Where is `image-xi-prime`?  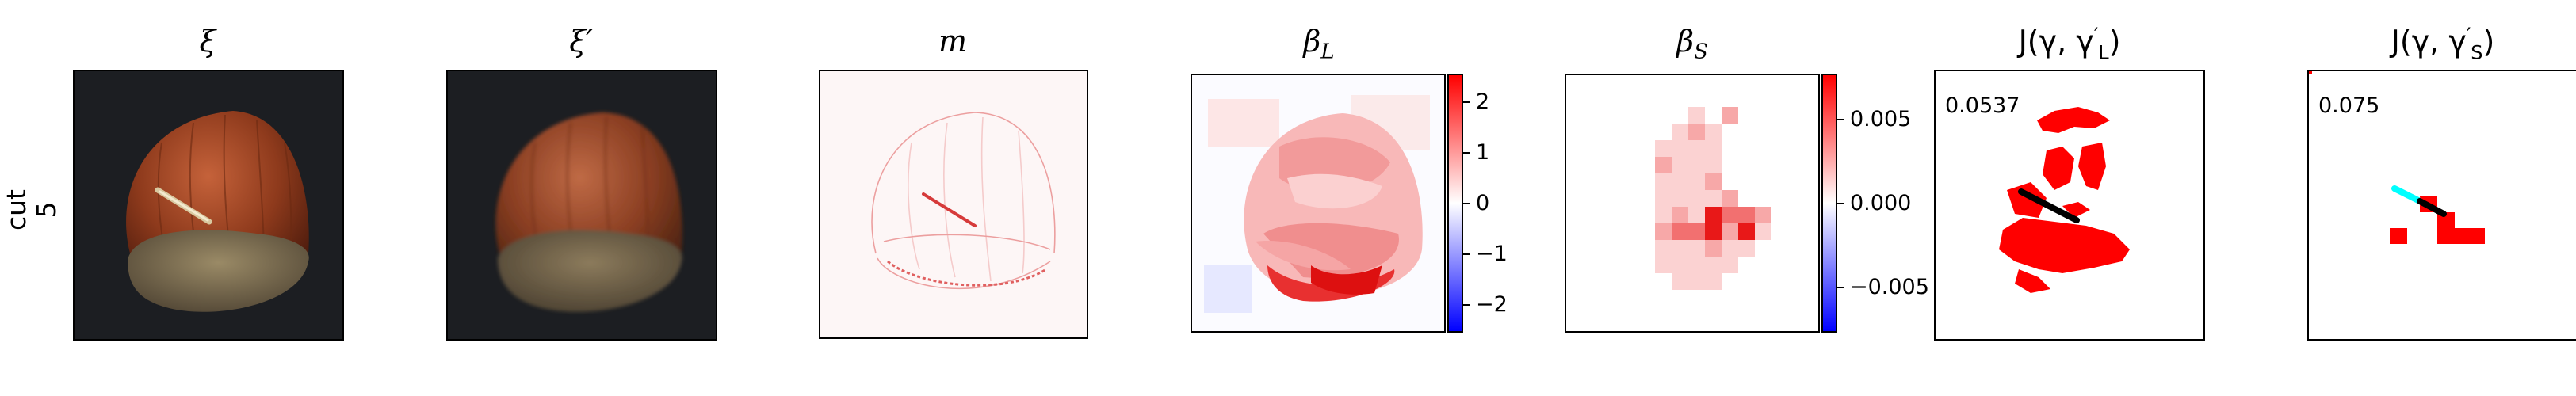 image-xi-prime is located at coordinates (581, 205).